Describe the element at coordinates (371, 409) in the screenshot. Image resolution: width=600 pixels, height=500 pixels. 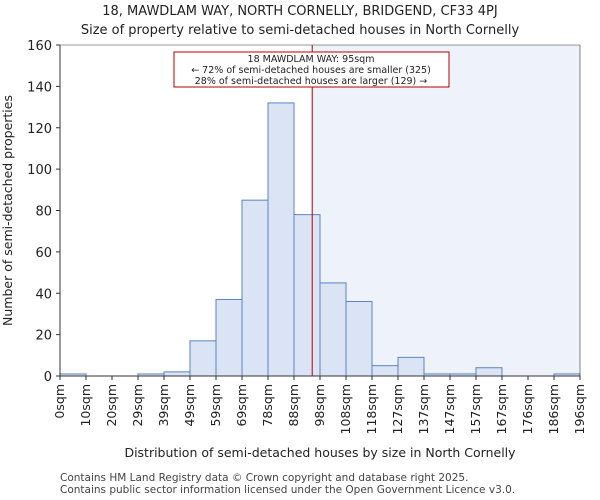
I see `x-tick-label: 118sqm` at that location.